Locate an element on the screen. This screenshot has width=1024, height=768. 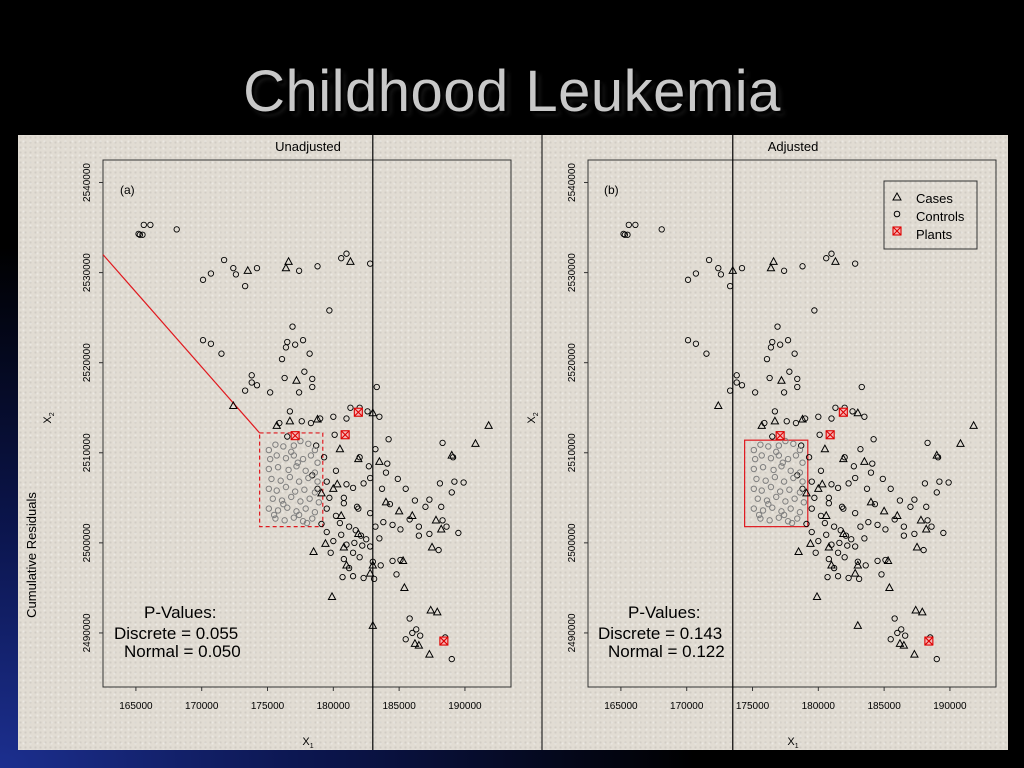
panel-b-pvalue-discrete: Discrete = 0.143 is located at coordinates (660, 633).